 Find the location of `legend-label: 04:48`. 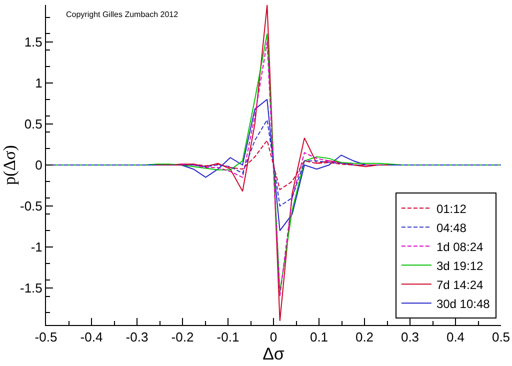

legend-label: 04:48 is located at coordinates (451, 227).